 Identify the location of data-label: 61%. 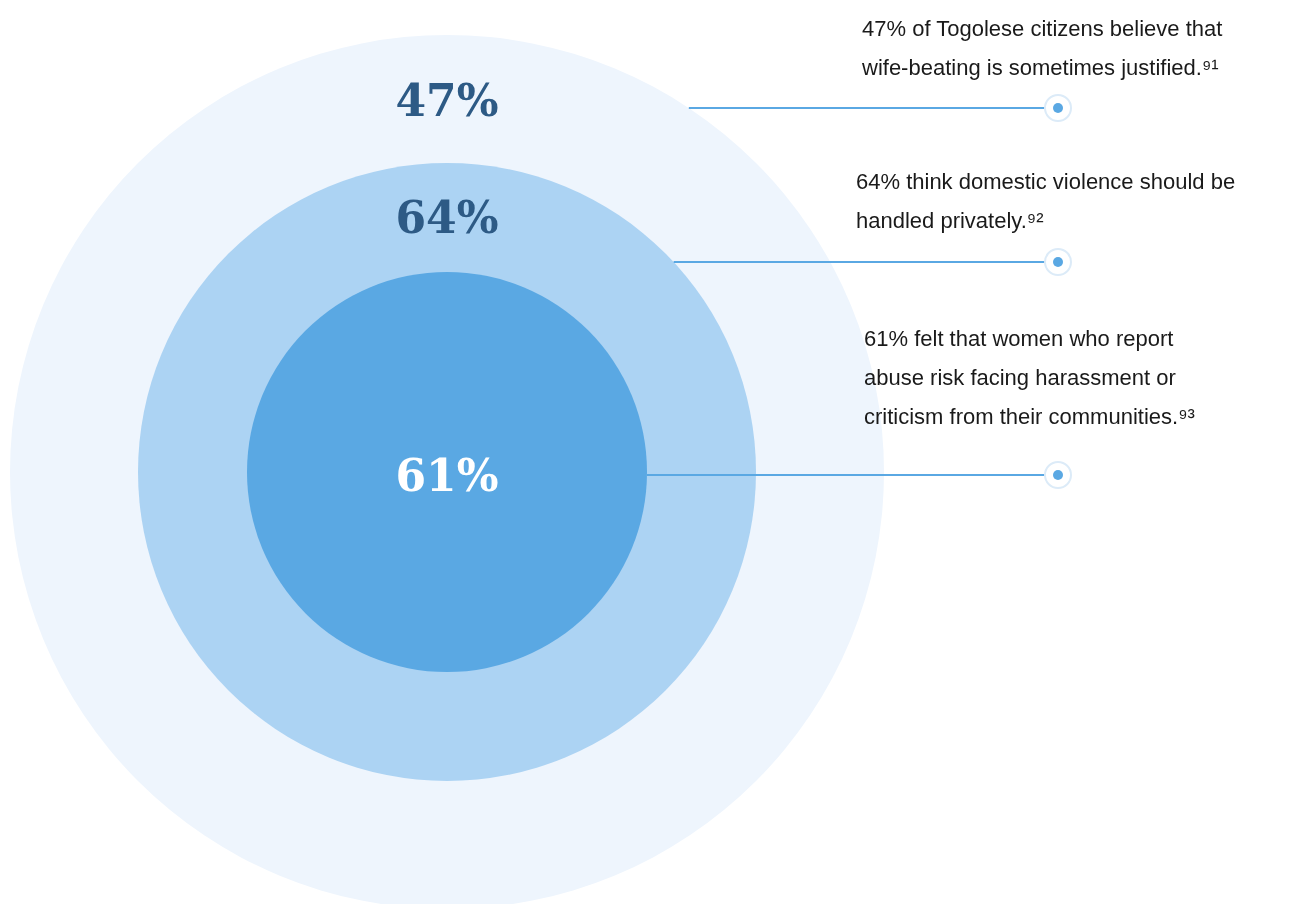
(447, 476).